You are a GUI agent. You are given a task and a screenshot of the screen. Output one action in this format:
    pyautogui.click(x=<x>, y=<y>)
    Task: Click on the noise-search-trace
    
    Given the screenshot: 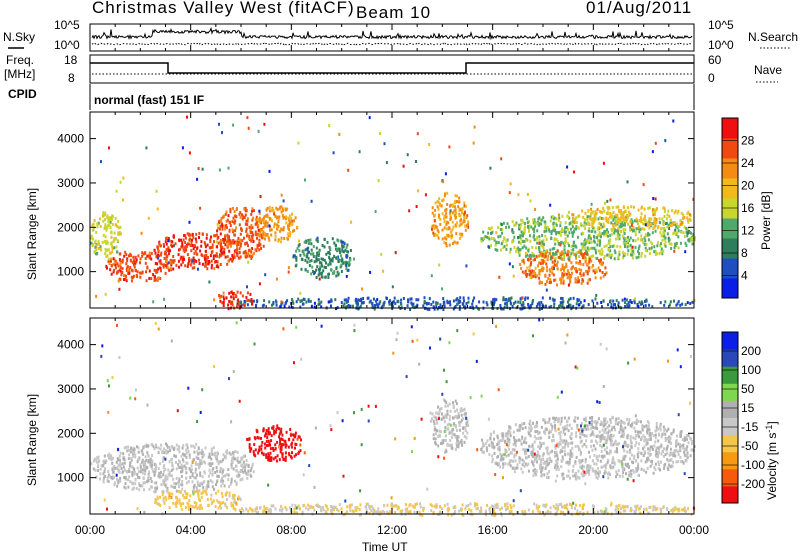 What is the action you would take?
    pyautogui.click(x=392, y=44)
    